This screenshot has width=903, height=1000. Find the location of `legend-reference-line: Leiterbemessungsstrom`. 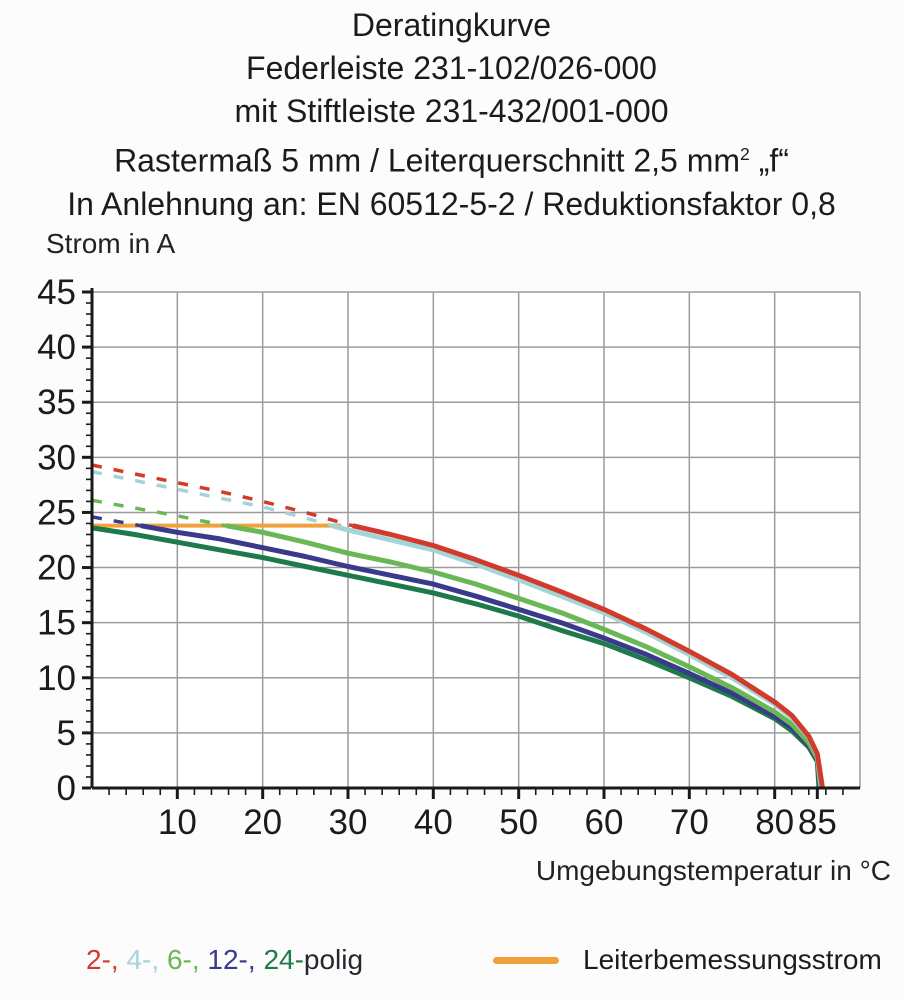

legend-reference-line: Leiterbemessungsstrom is located at coordinates (687, 960).